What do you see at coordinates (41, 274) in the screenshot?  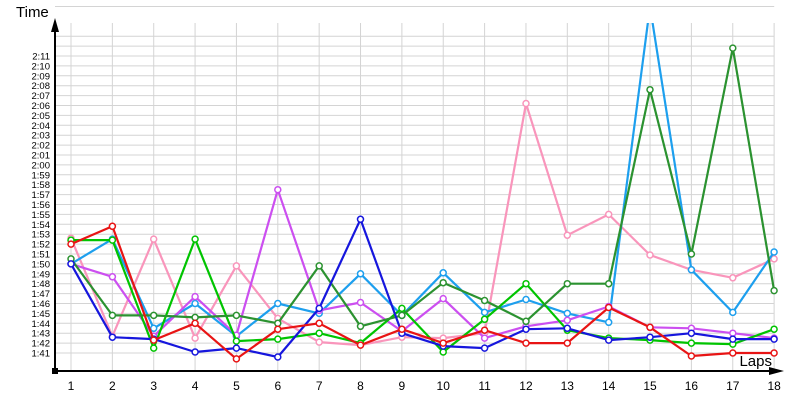 I see `y-tick-label: 1:49` at bounding box center [41, 274].